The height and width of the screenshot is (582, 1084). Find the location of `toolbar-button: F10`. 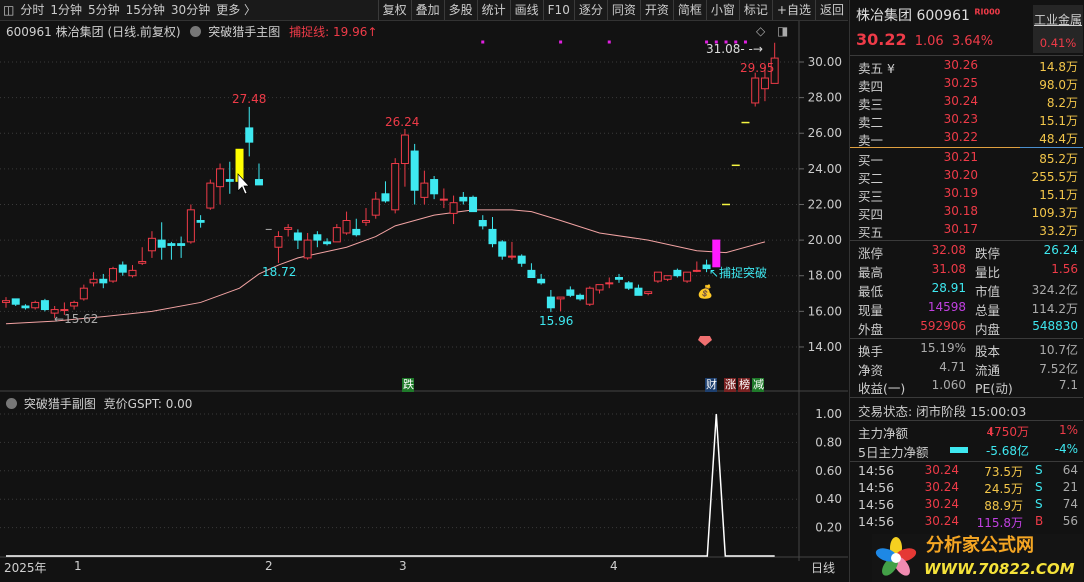

toolbar-button: F10 is located at coordinates (558, 10).